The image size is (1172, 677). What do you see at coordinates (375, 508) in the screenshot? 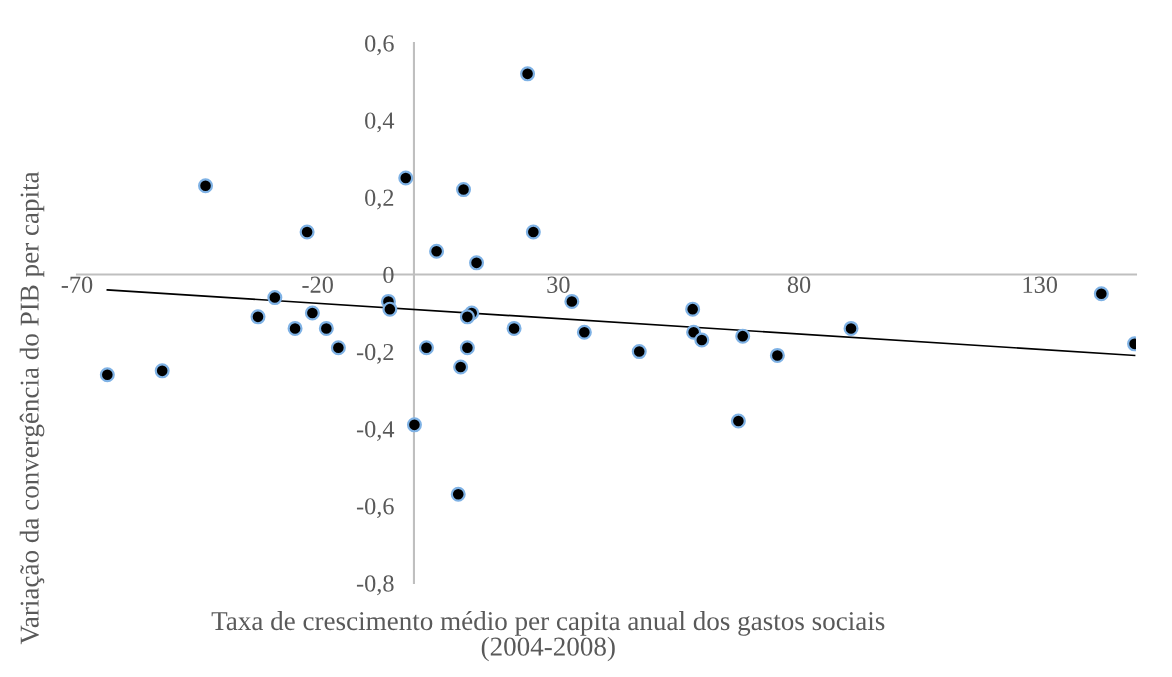
I see `y-tick-label: -0,6` at bounding box center [375, 508].